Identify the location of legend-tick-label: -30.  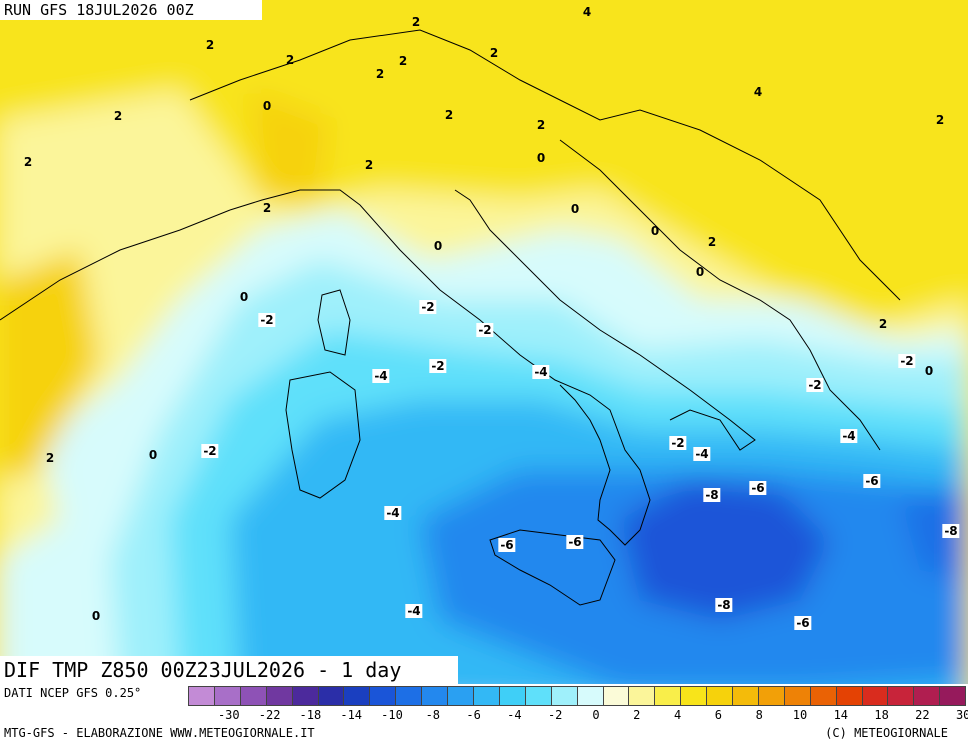
(228, 715).